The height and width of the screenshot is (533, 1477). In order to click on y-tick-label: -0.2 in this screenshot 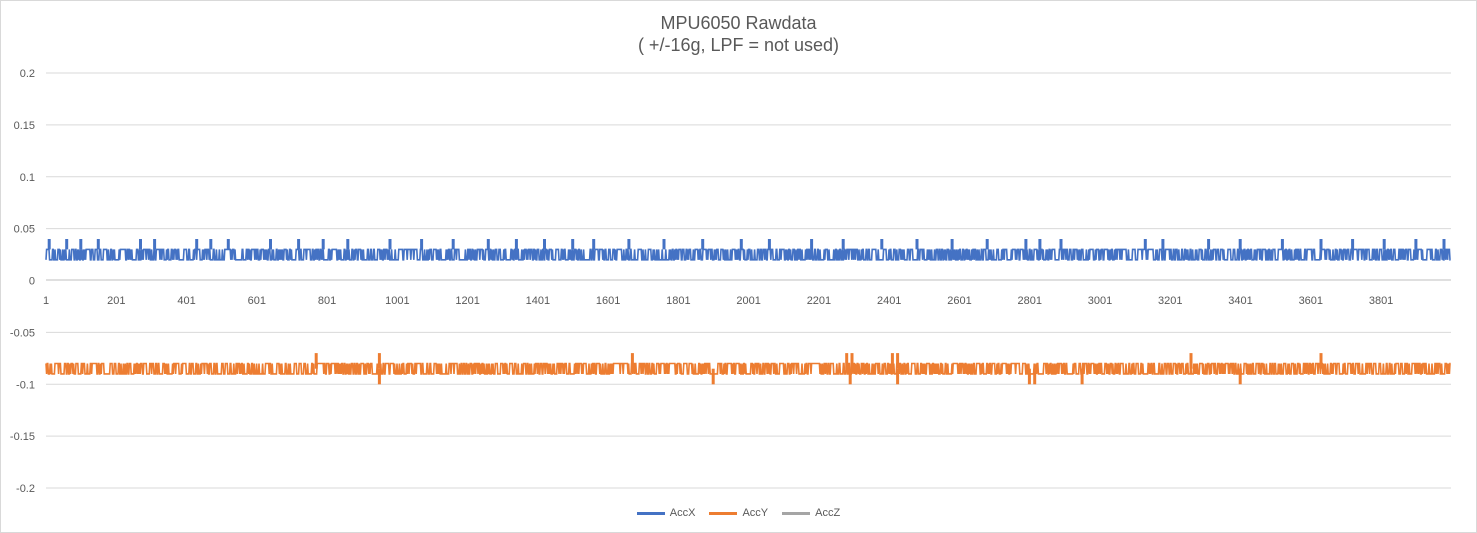, I will do `click(25, 489)`.